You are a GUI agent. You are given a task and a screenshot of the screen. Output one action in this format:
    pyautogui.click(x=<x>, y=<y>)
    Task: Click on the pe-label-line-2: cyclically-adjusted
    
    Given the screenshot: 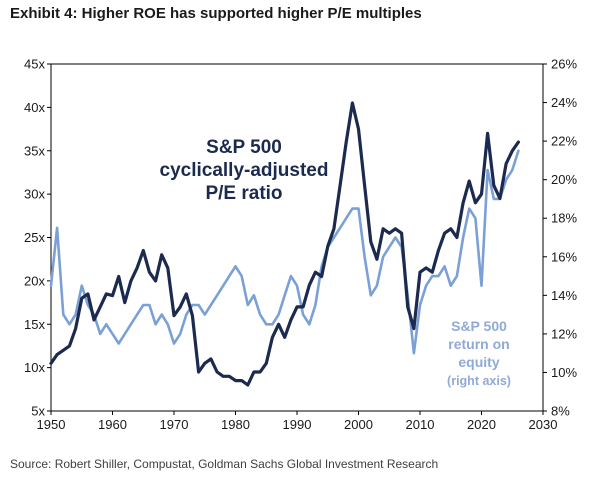 What is the action you would take?
    pyautogui.click(x=244, y=170)
    